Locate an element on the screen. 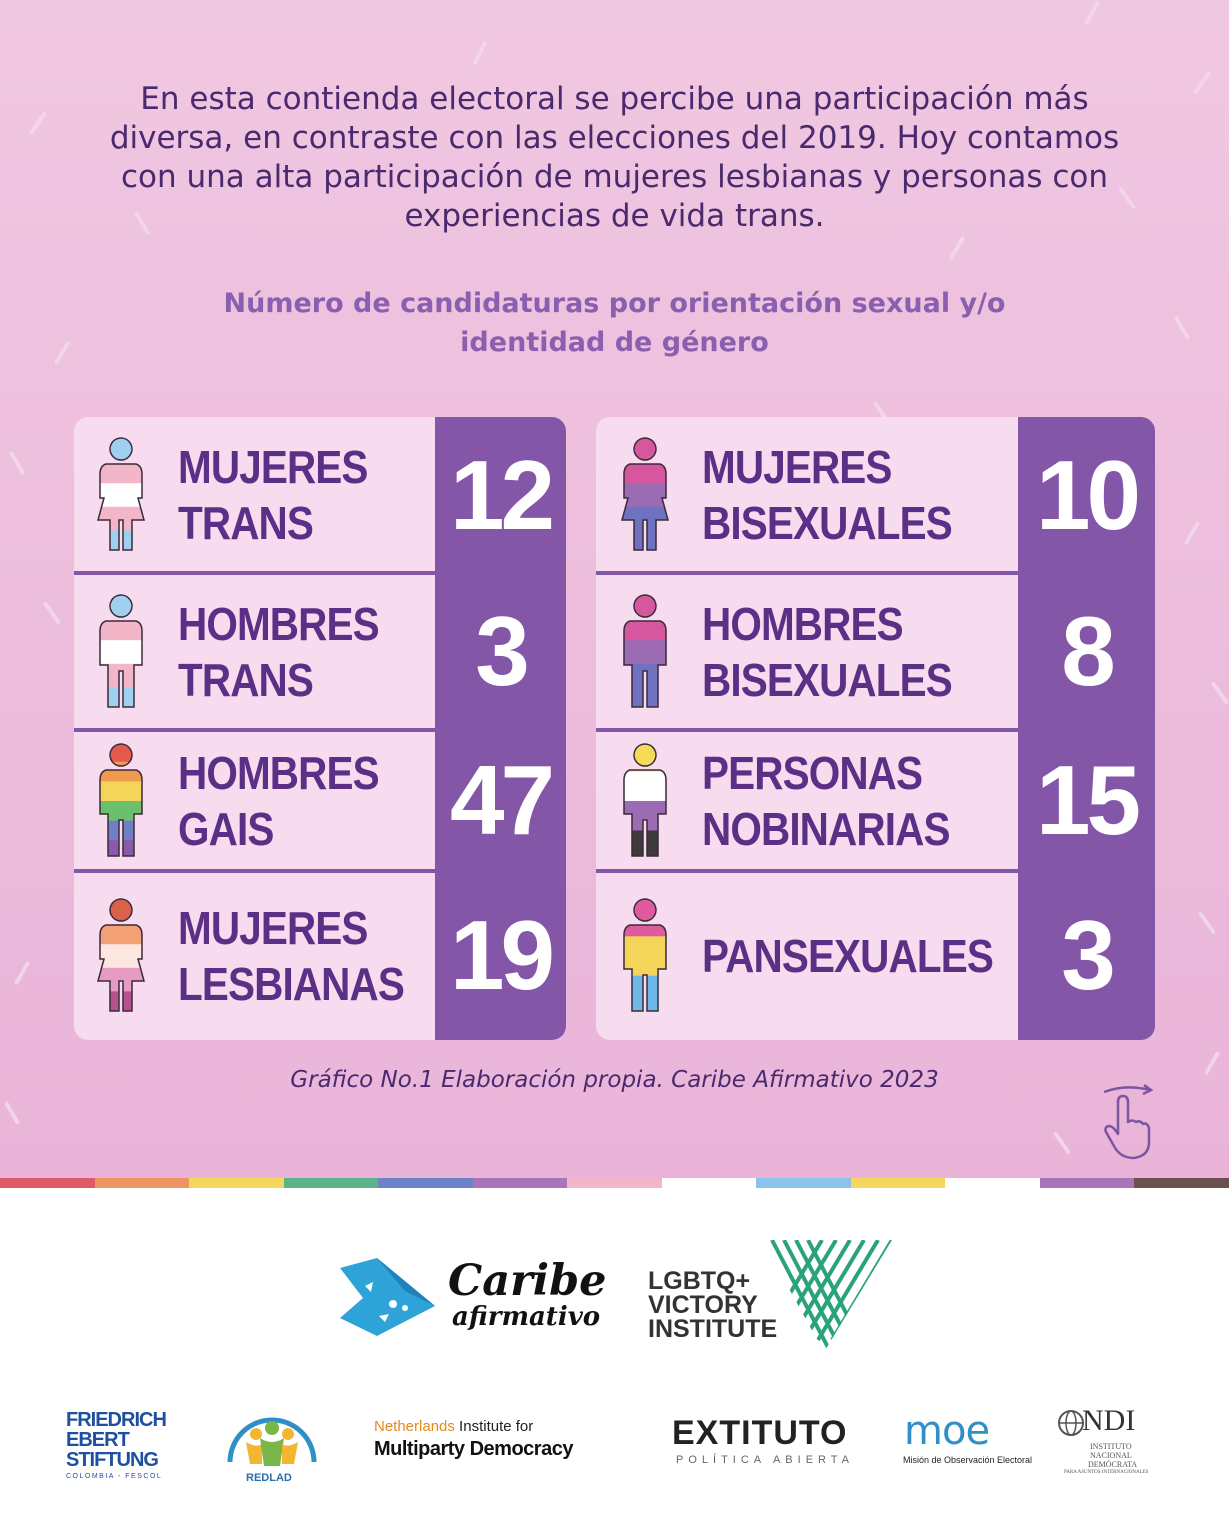 Image resolution: width=1229 pixels, height=1536 pixels. category-label: HOMBRES TRANS is located at coordinates (279, 652).